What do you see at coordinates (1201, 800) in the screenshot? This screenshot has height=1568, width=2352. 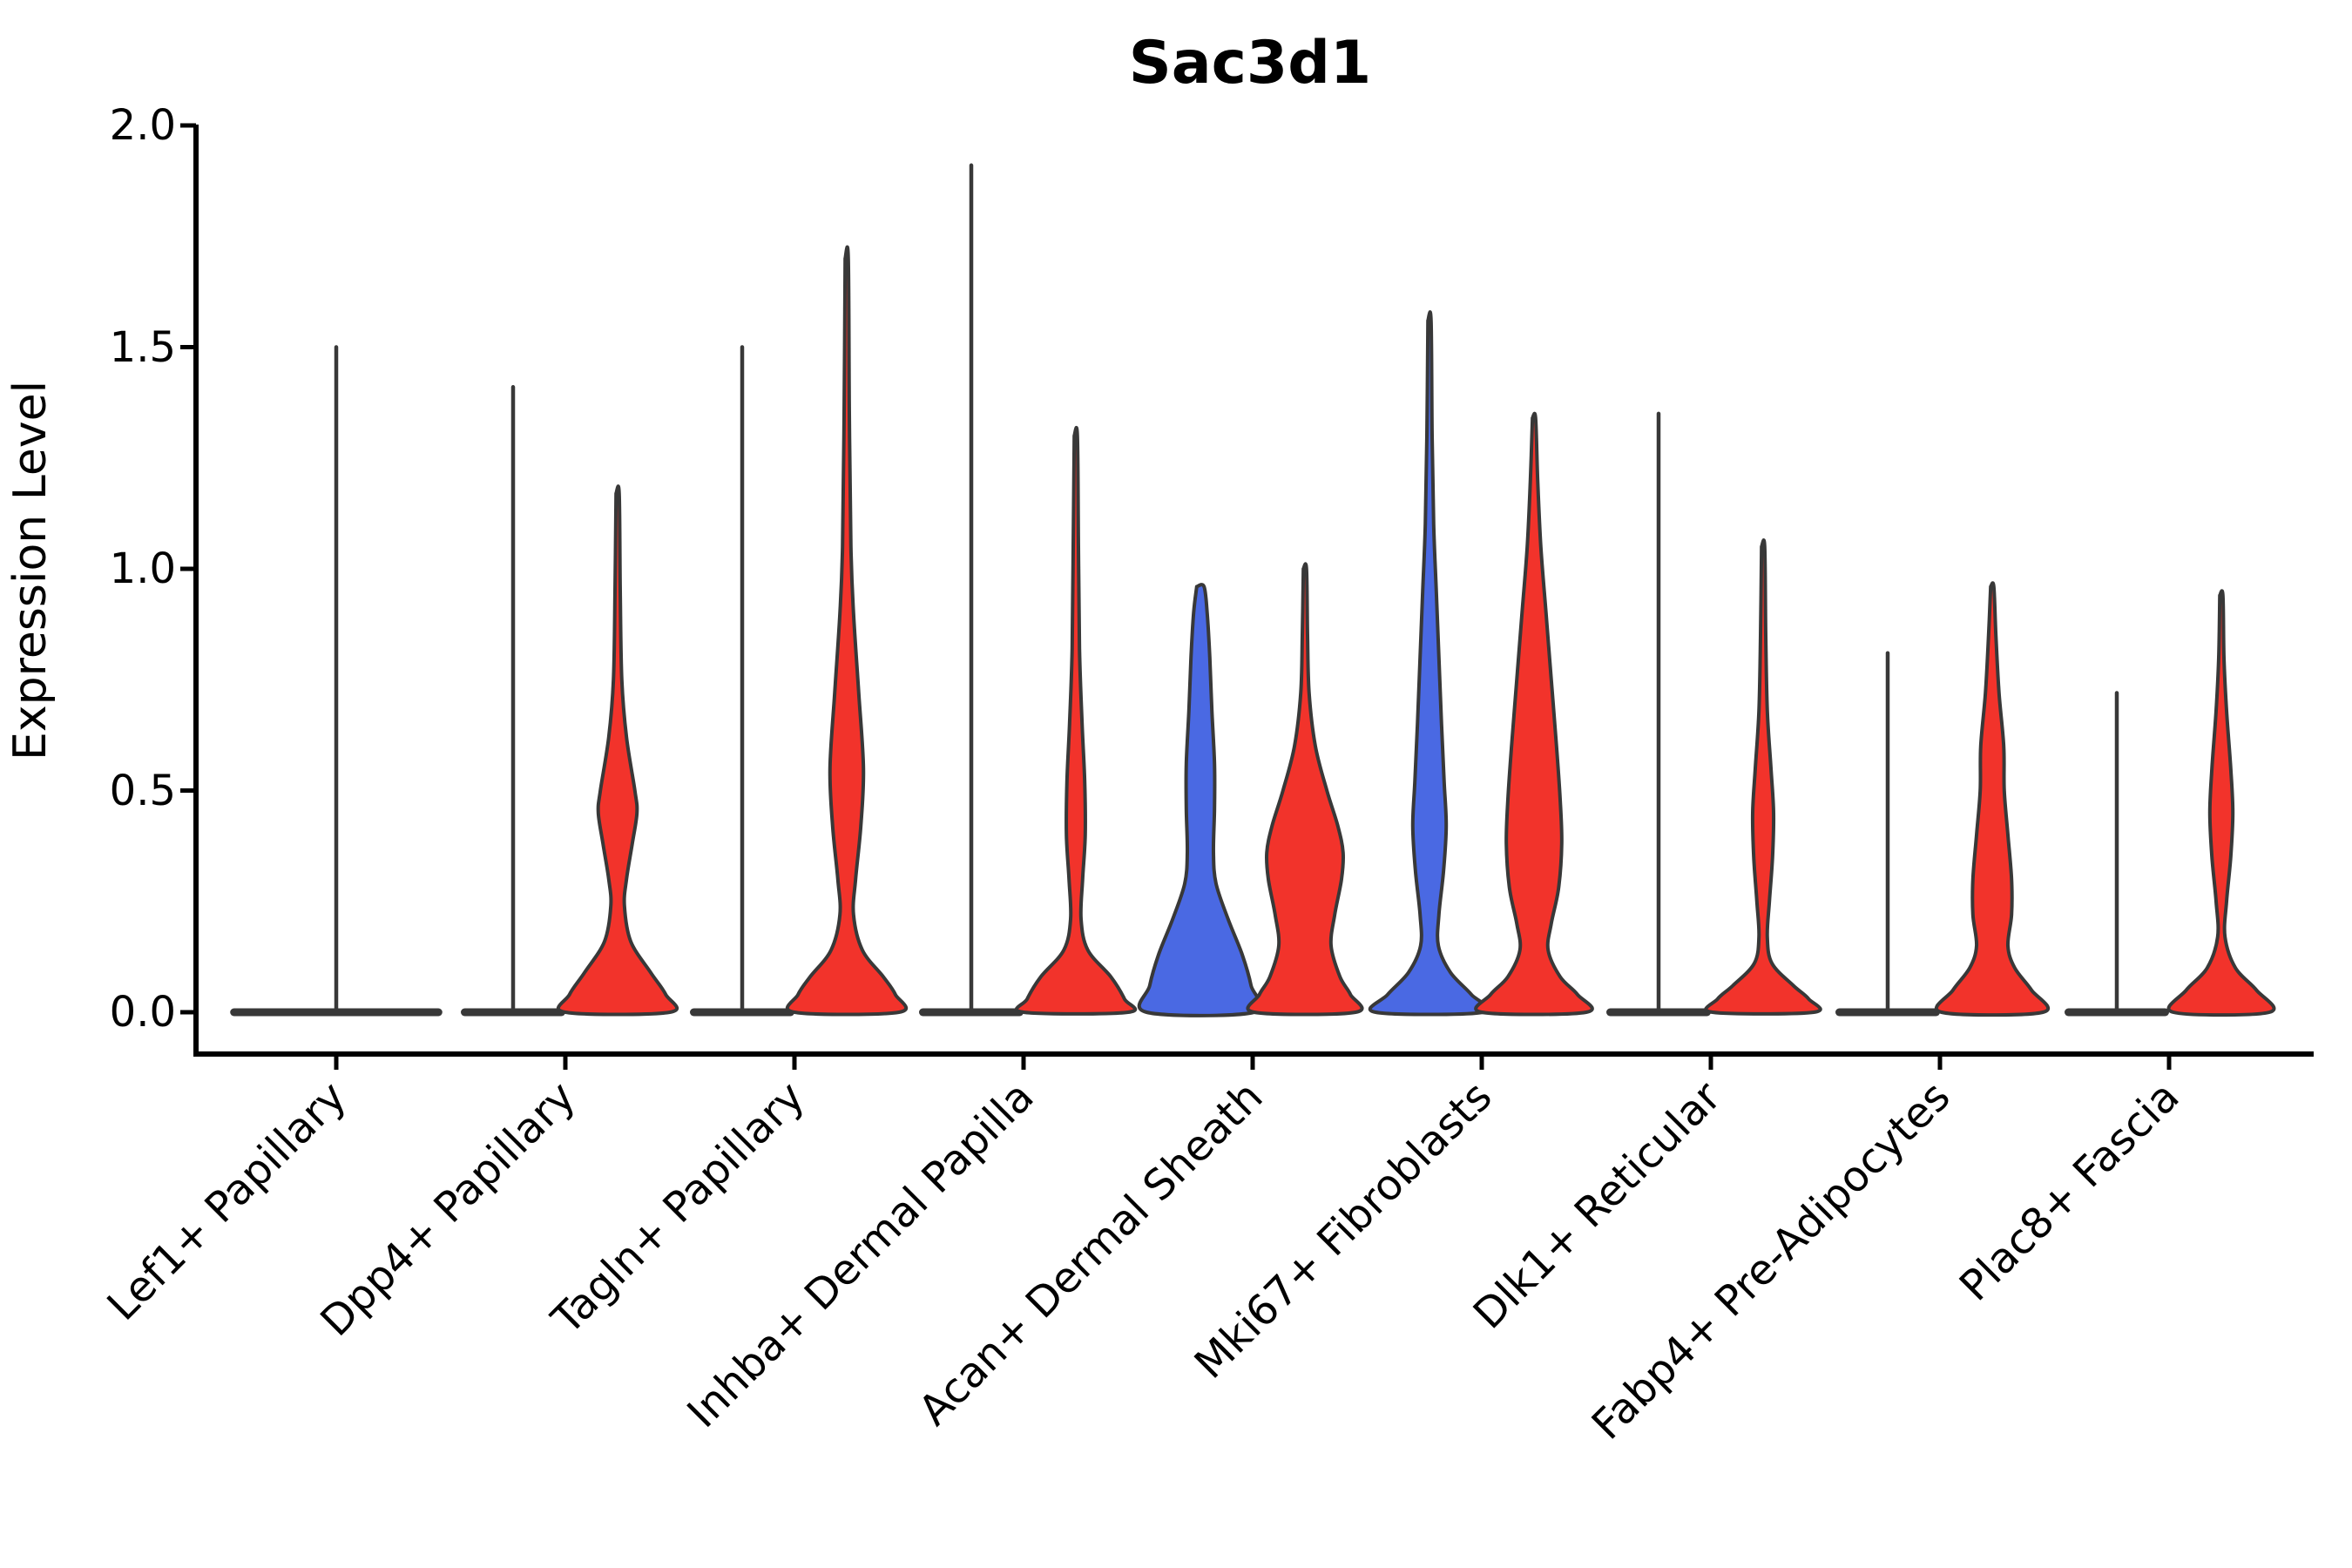 I see `violin-acan-left` at bounding box center [1201, 800].